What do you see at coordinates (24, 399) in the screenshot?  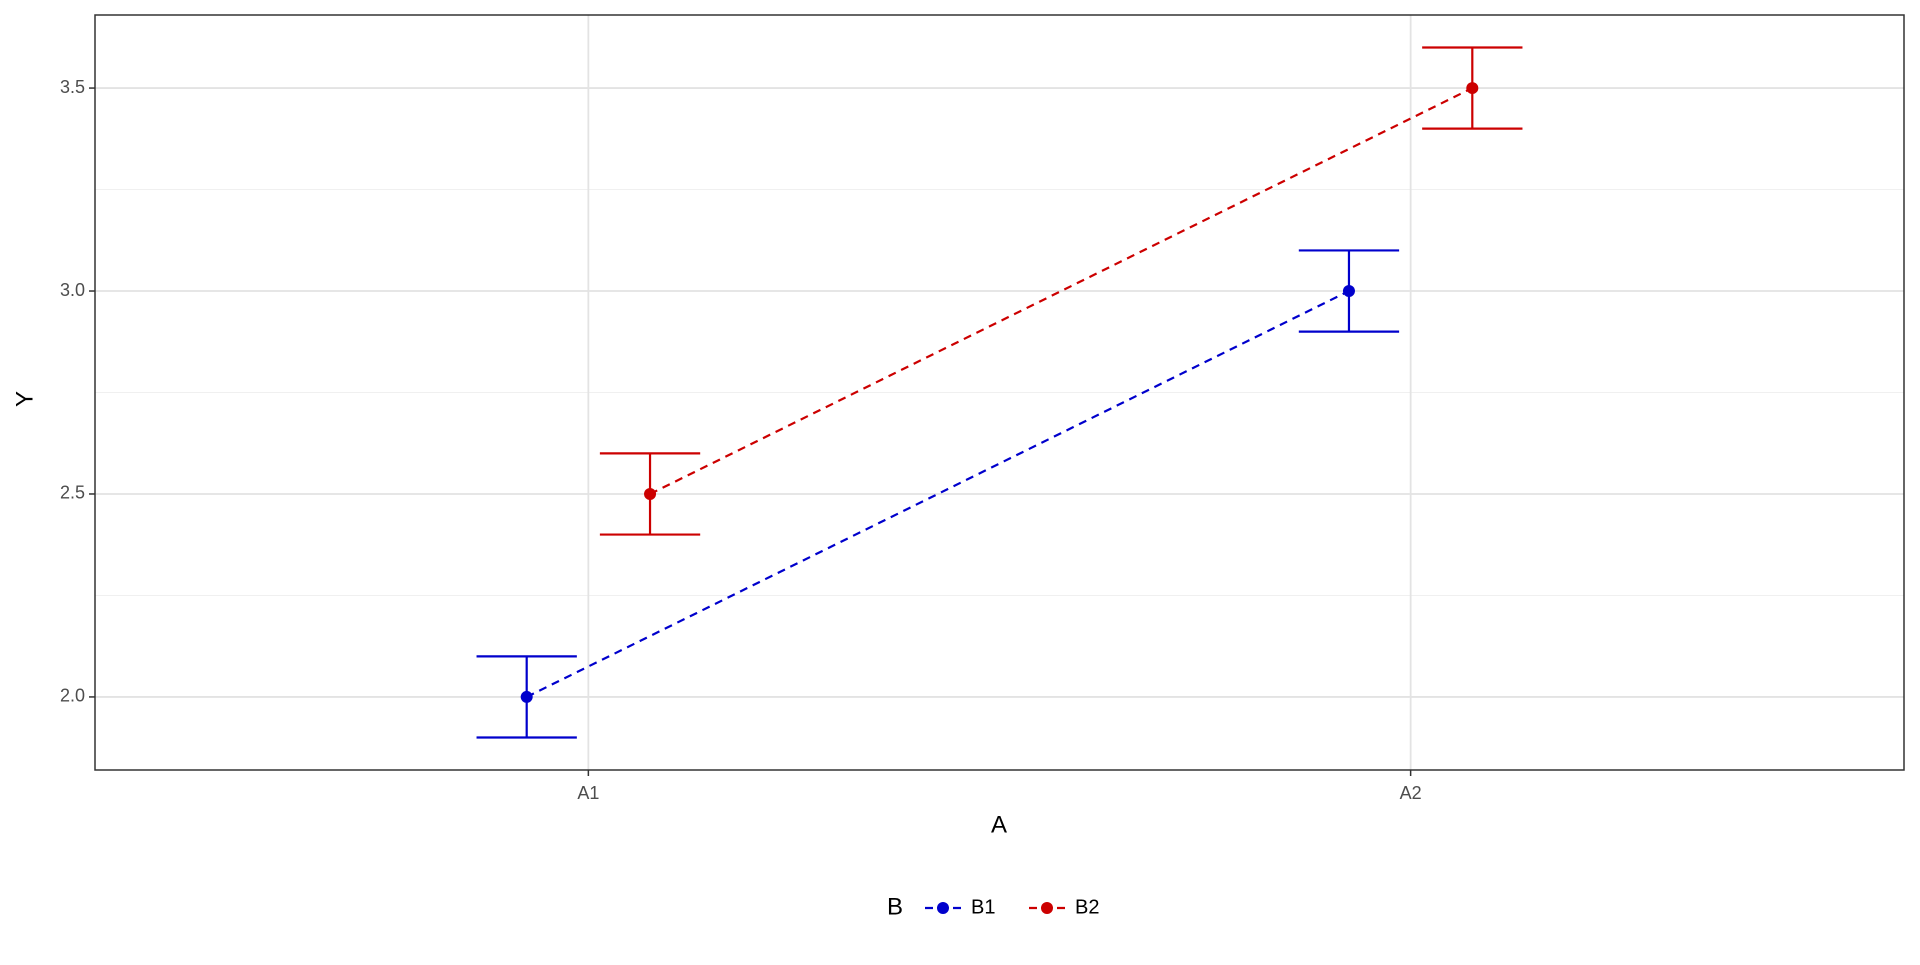 I see `y-axis-title: Y` at bounding box center [24, 399].